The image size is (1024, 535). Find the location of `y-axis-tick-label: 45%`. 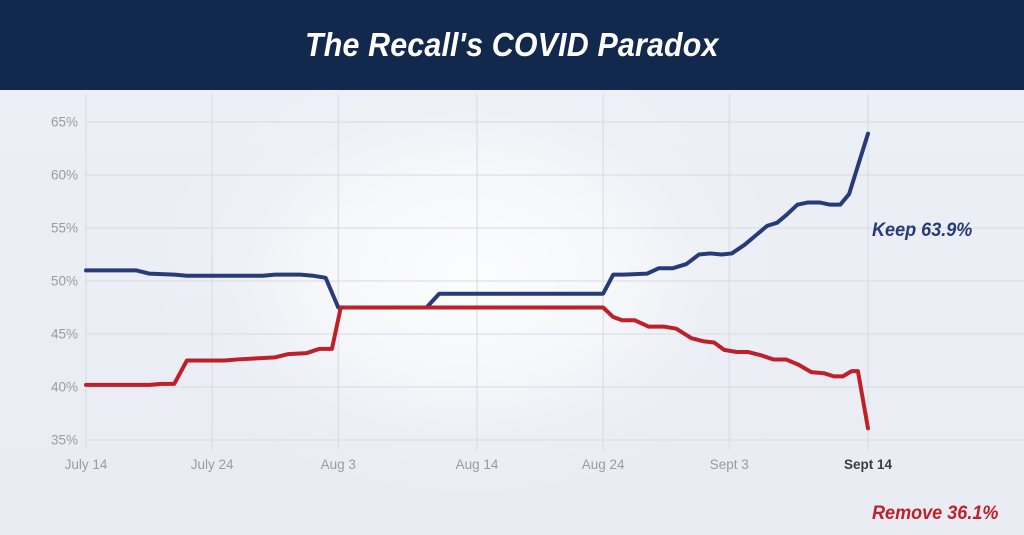

y-axis-tick-label: 45% is located at coordinates (64, 334).